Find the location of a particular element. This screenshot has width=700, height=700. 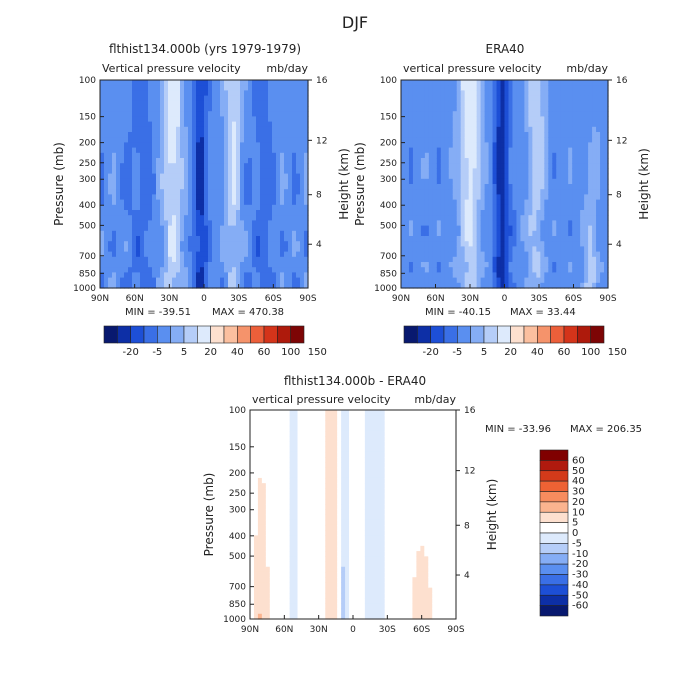

colorbar-label: 60 is located at coordinates (564, 352).